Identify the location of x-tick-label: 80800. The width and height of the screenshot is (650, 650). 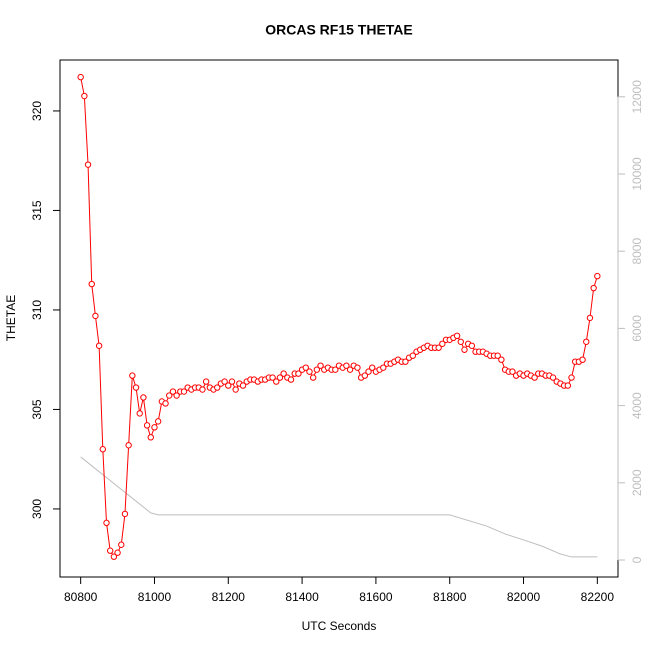
(81, 597).